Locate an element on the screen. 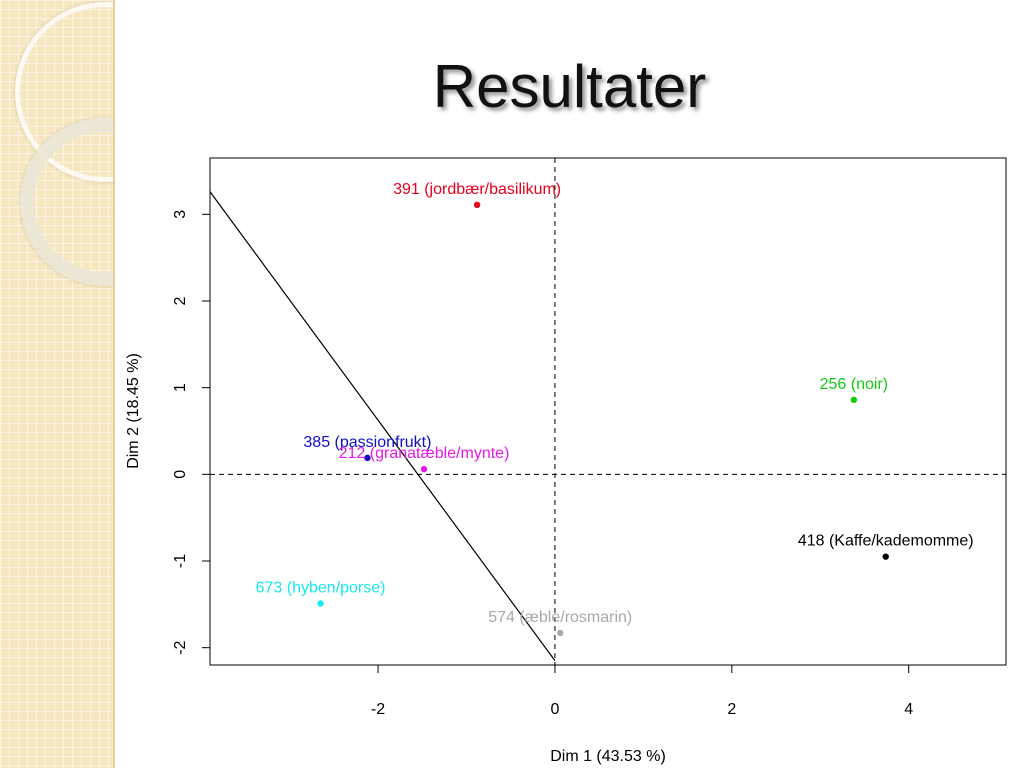 The image size is (1024, 768). x-tick-label: 2 is located at coordinates (731, 709).